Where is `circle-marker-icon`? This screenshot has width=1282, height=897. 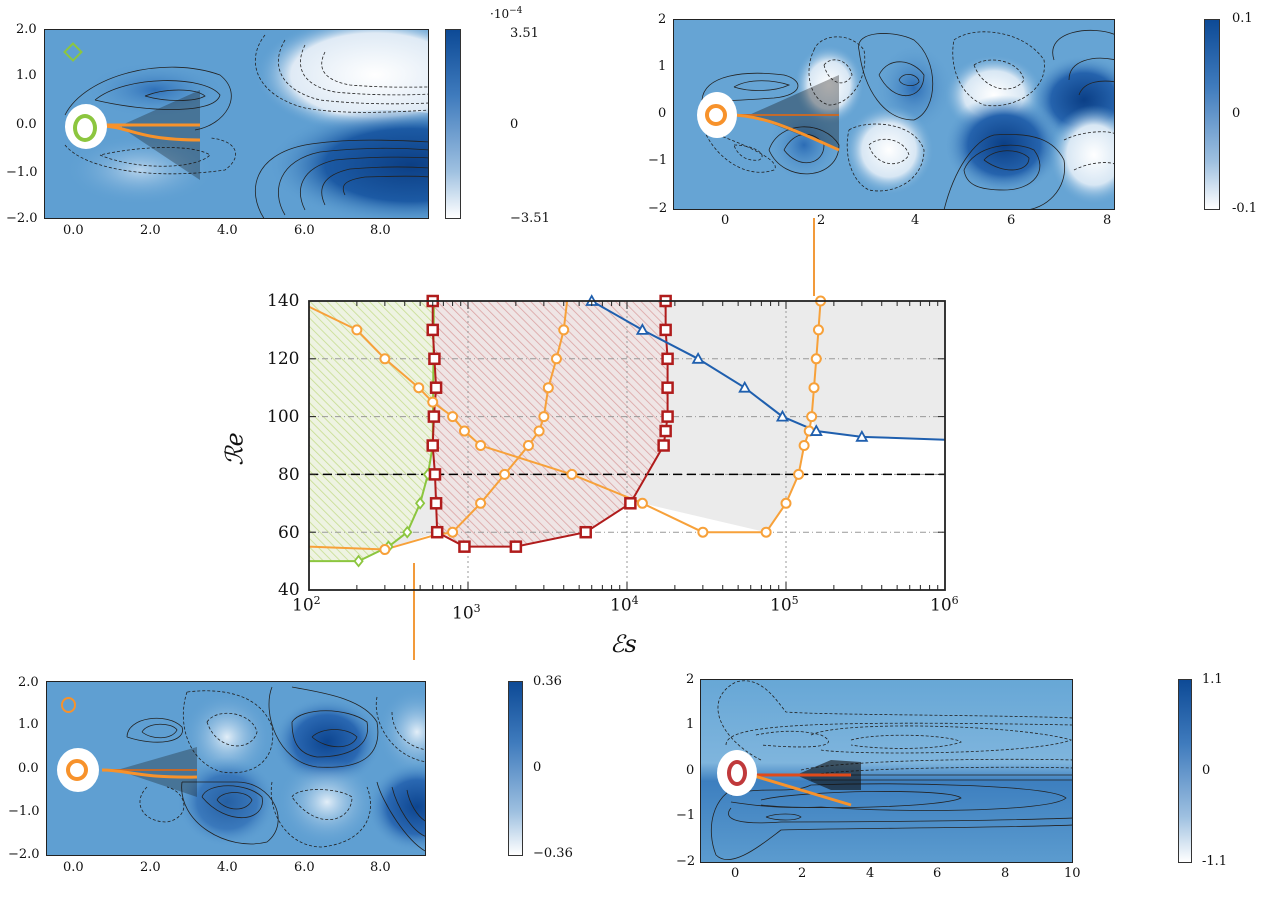
circle-marker-icon is located at coordinates (68, 705).